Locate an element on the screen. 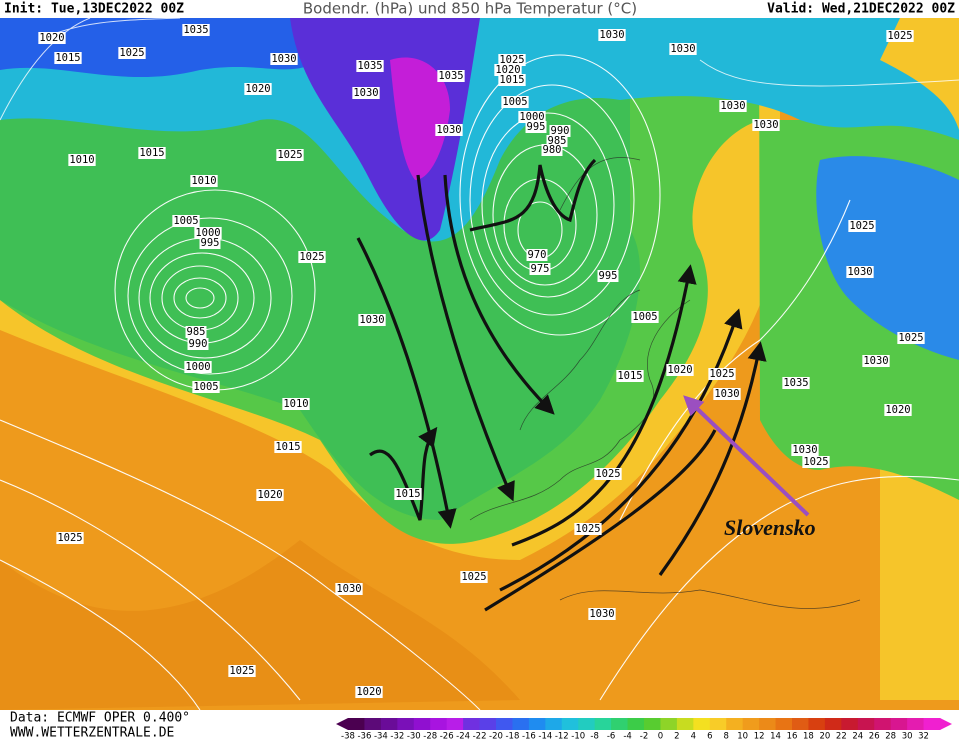 This screenshot has width=959, height=741. scale-label: -2 is located at coordinates (644, 736).